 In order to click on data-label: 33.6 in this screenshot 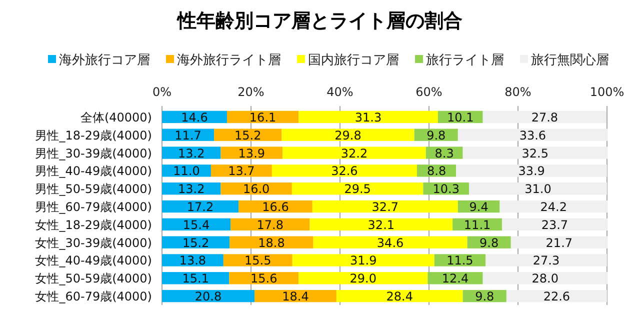, I will do `click(532, 135)`.